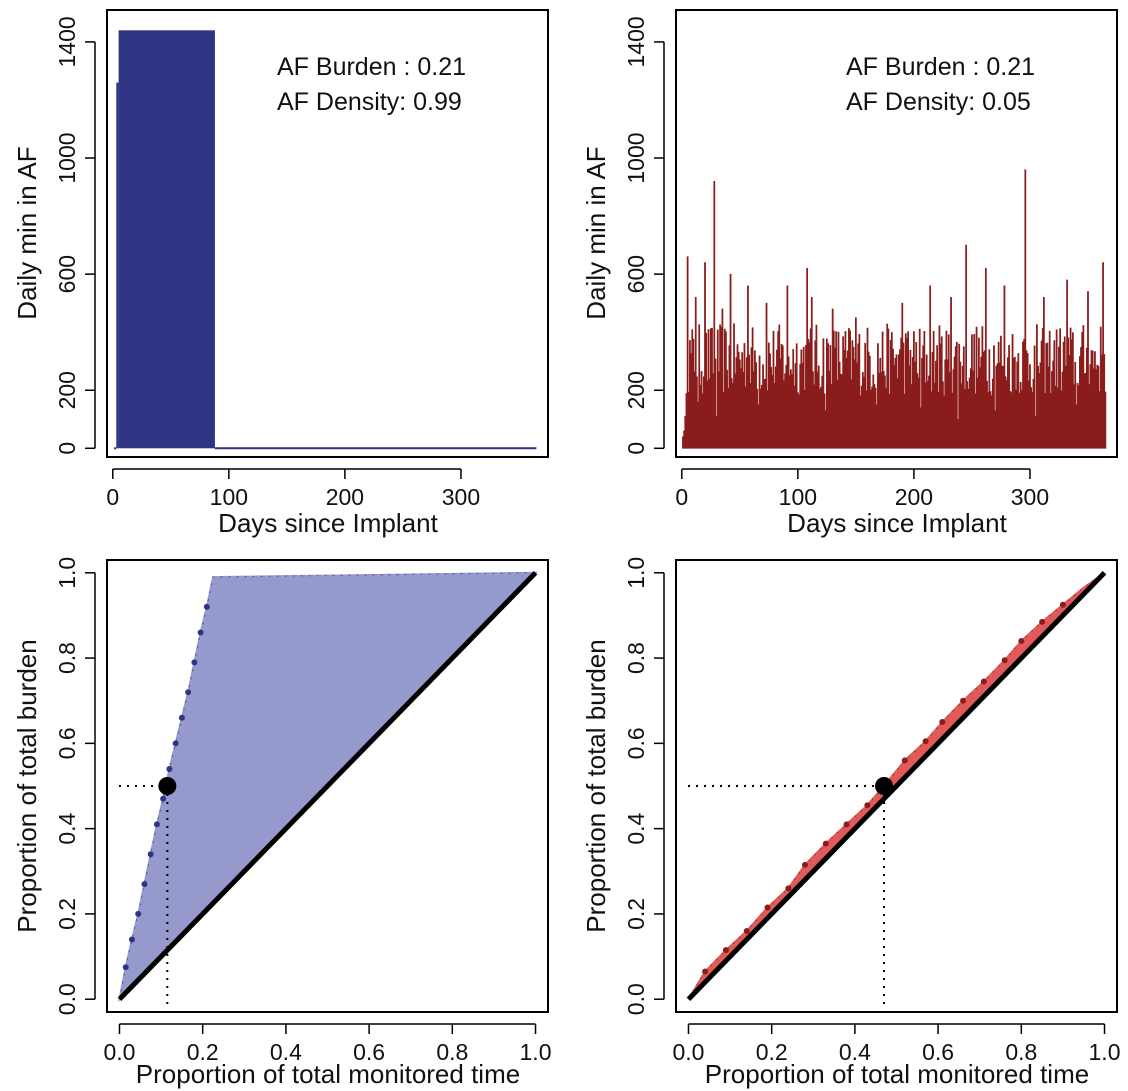  Describe the element at coordinates (325, 240) in the screenshot. I see `daily-af-bars-blue` at that location.